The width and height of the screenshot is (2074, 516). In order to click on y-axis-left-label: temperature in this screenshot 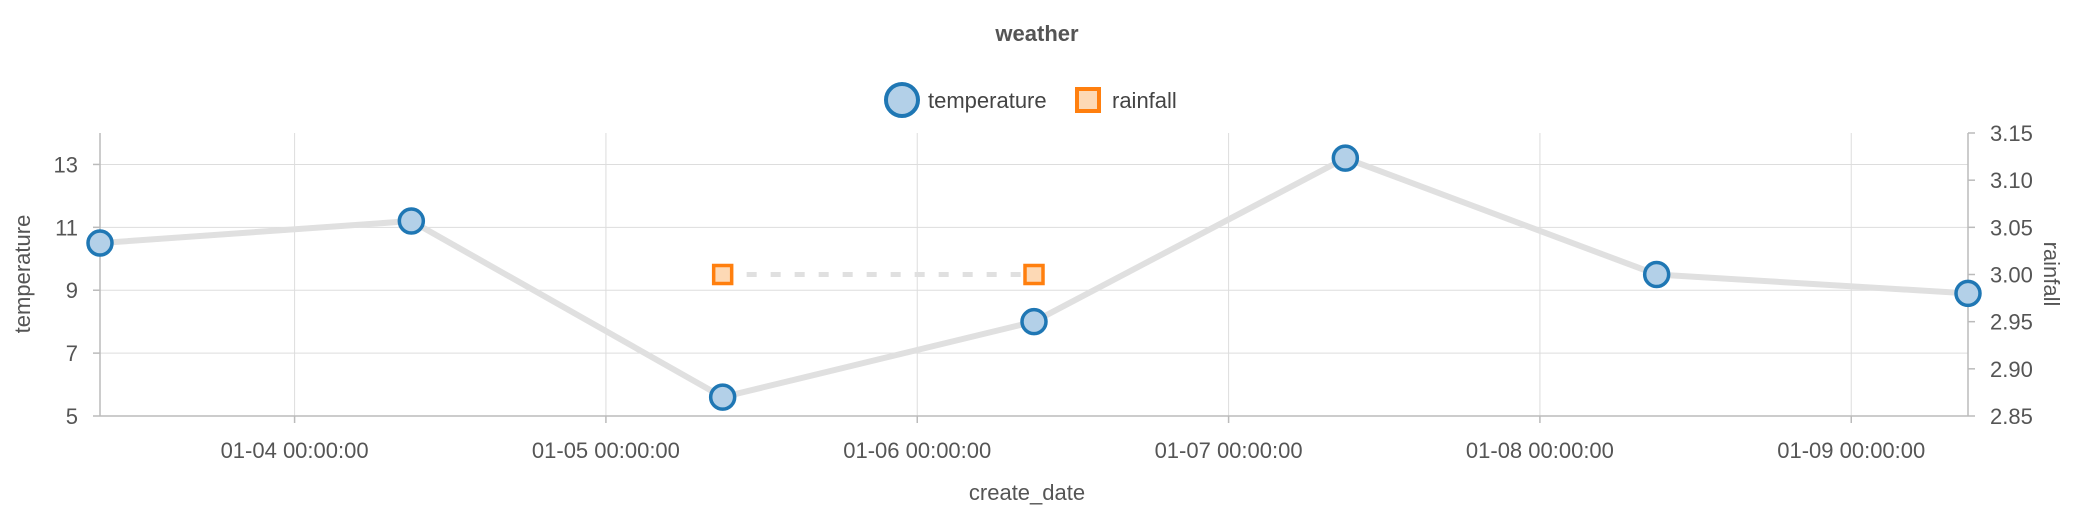, I will do `click(22, 274)`.